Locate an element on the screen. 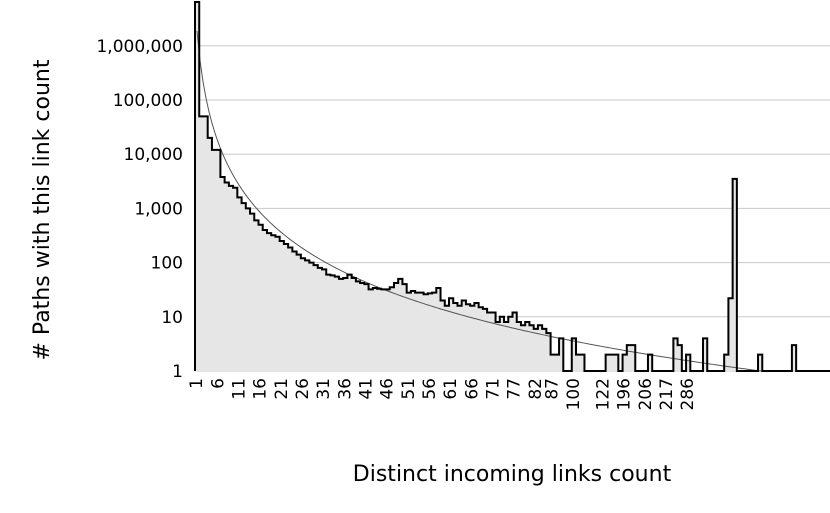 The height and width of the screenshot is (513, 830). y-axis-title: # Paths with this link count is located at coordinates (42, 209).